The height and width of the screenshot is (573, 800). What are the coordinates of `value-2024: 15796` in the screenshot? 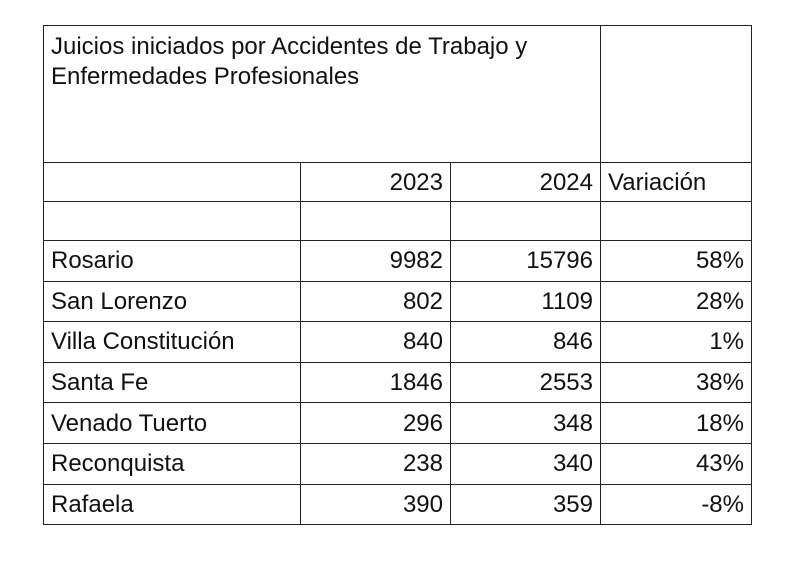 It's located at (525, 261).